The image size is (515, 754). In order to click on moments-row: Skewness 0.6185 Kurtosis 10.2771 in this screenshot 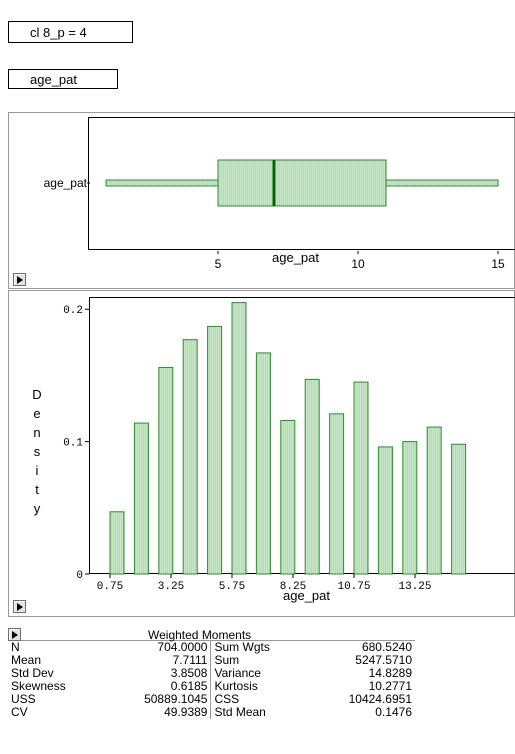, I will do `click(211, 686)`.